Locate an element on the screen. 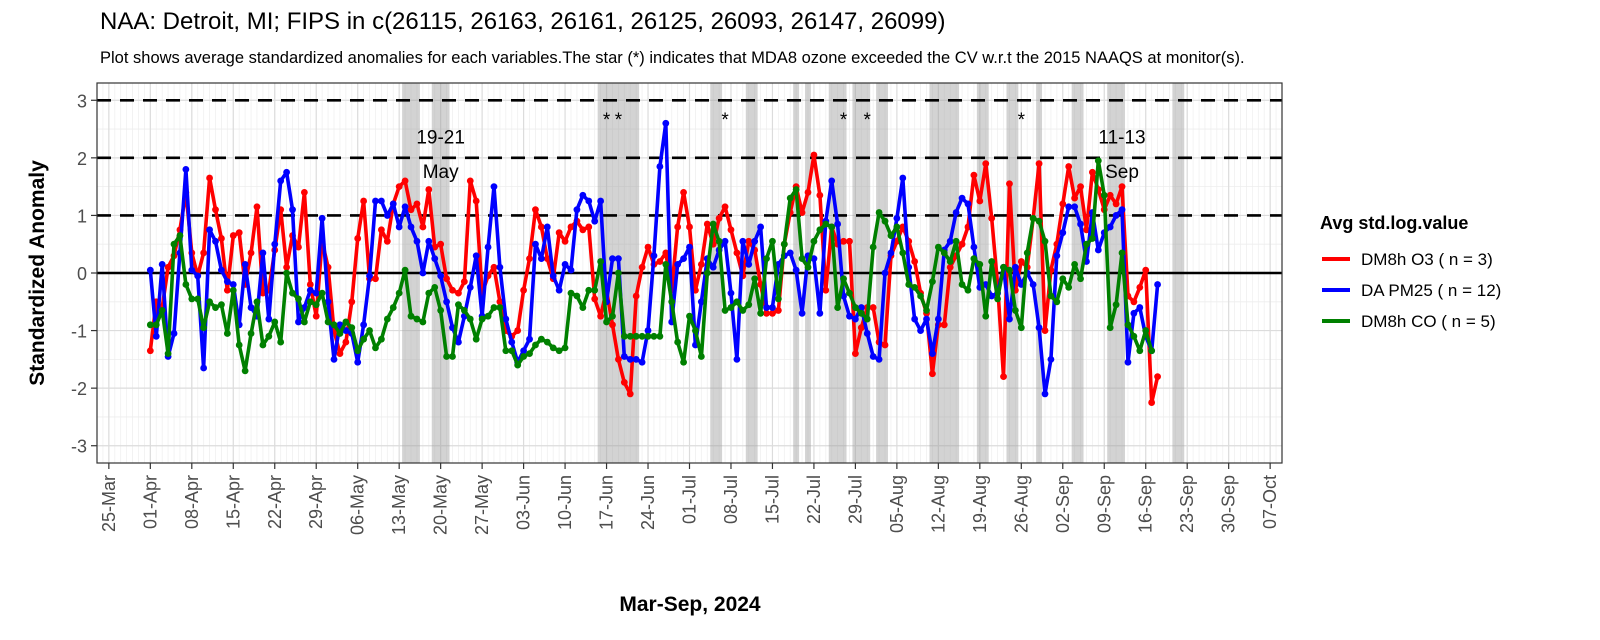 Image resolution: width=1600 pixels, height=640 pixels. annotation-label: May is located at coordinates (441, 172).